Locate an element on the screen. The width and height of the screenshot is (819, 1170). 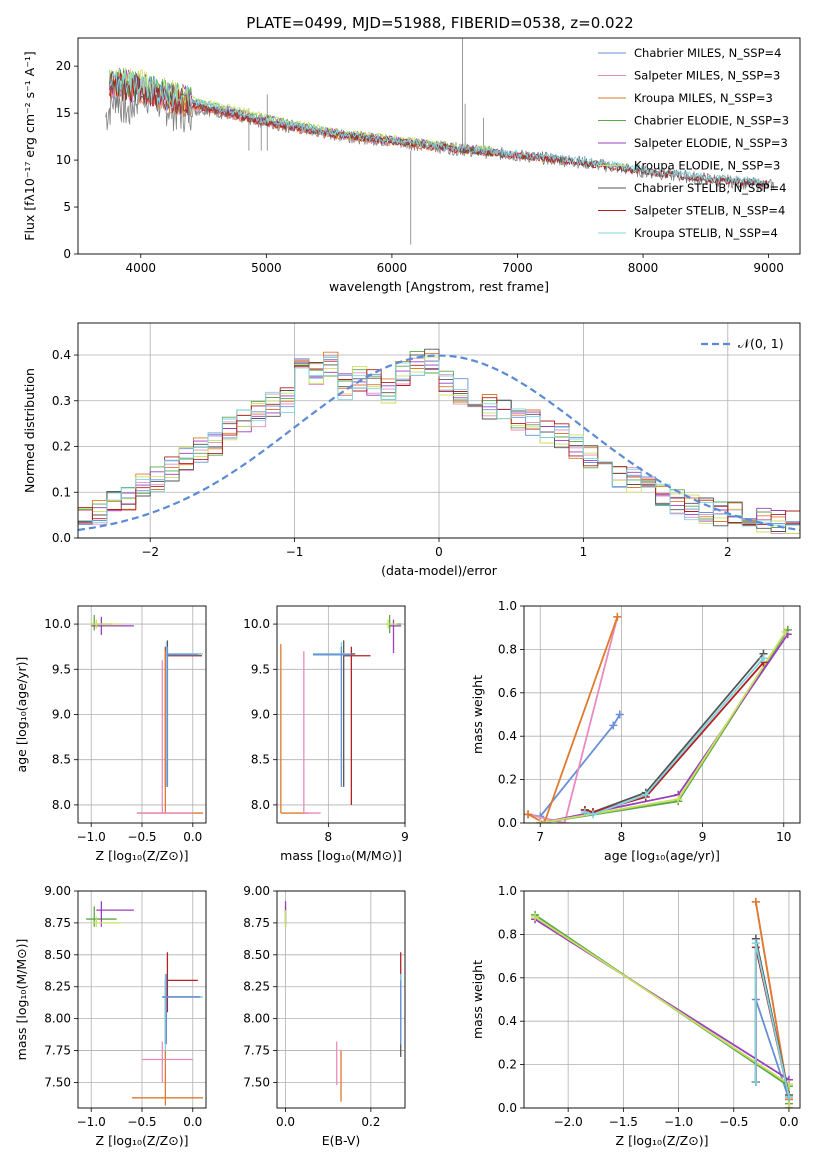
y-tick-label: 10 is located at coordinates (63, 160).